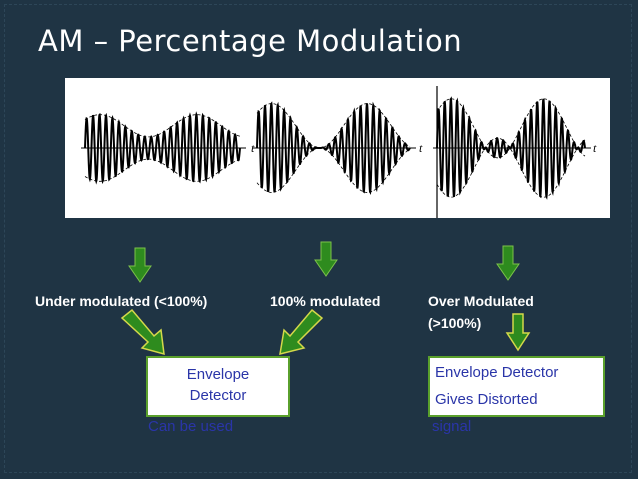  I want to click on envelope-detector-line1: Envelope, so click(218, 374).